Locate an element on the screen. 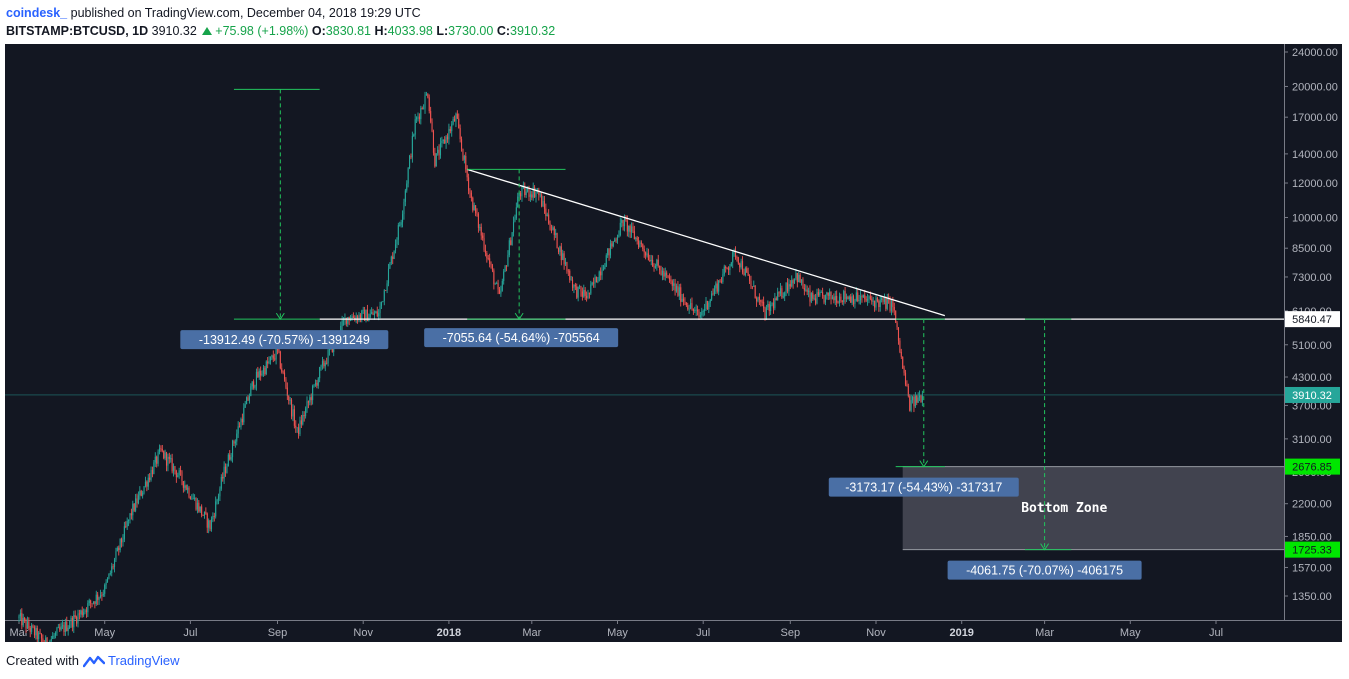 The height and width of the screenshot is (679, 1349). x-tick-label: 2018 is located at coordinates (449, 633).